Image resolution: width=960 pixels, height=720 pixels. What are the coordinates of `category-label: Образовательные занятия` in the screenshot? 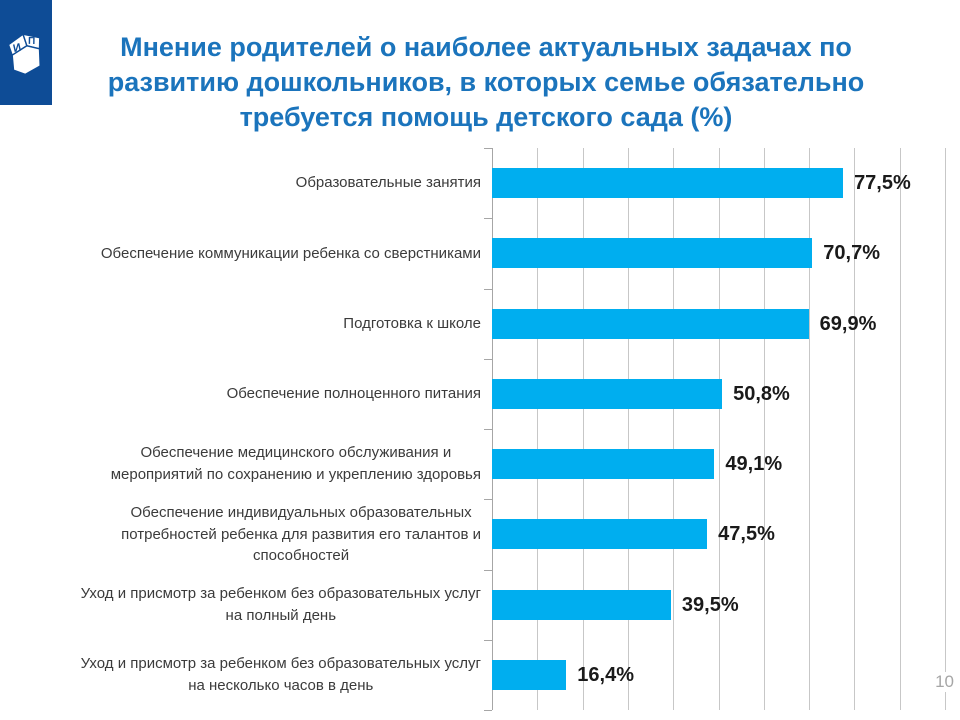 It's located at (388, 183).